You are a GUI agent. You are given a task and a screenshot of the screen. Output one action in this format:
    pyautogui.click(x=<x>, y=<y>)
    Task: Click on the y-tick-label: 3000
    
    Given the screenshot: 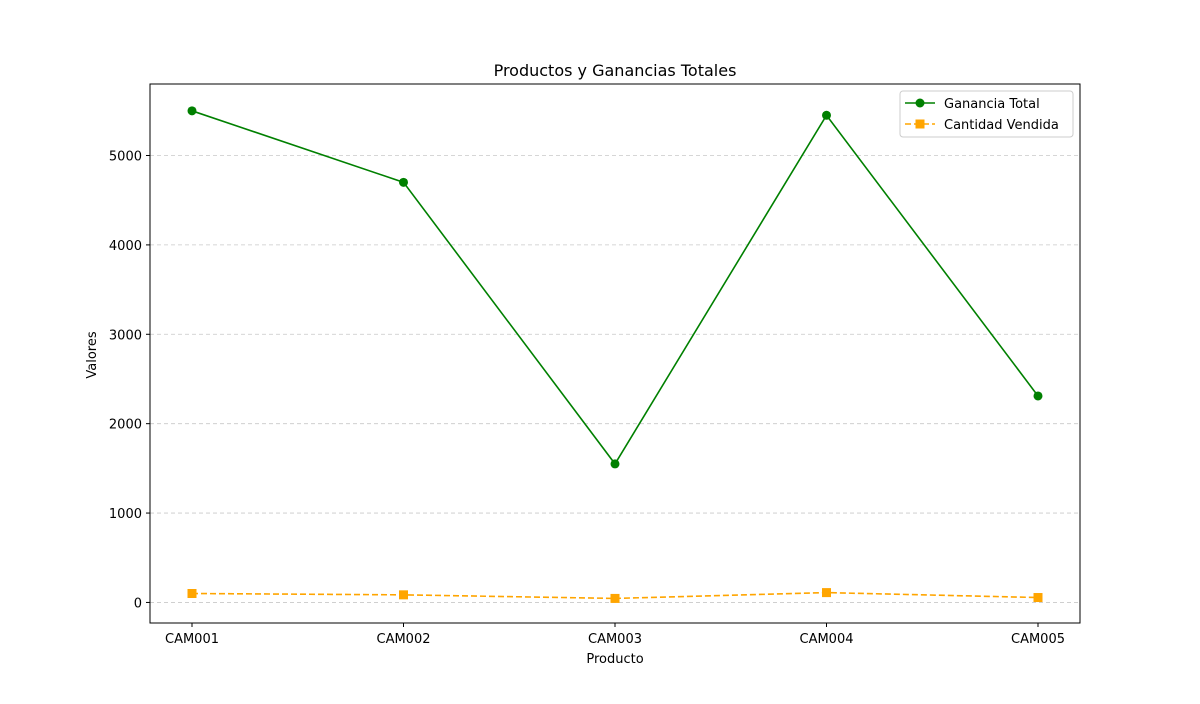 What is the action you would take?
    pyautogui.click(x=125, y=335)
    